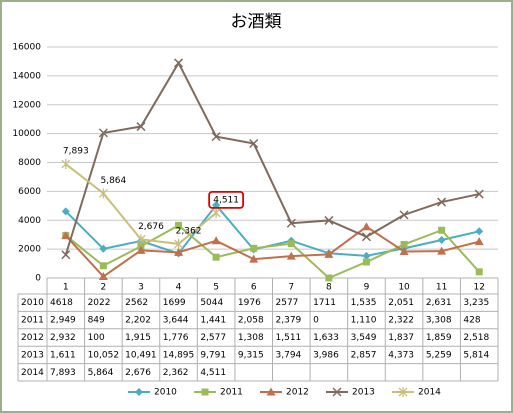 This screenshot has width=513, height=413. Describe the element at coordinates (140, 355) in the screenshot. I see `table-cell: 10,491` at that location.